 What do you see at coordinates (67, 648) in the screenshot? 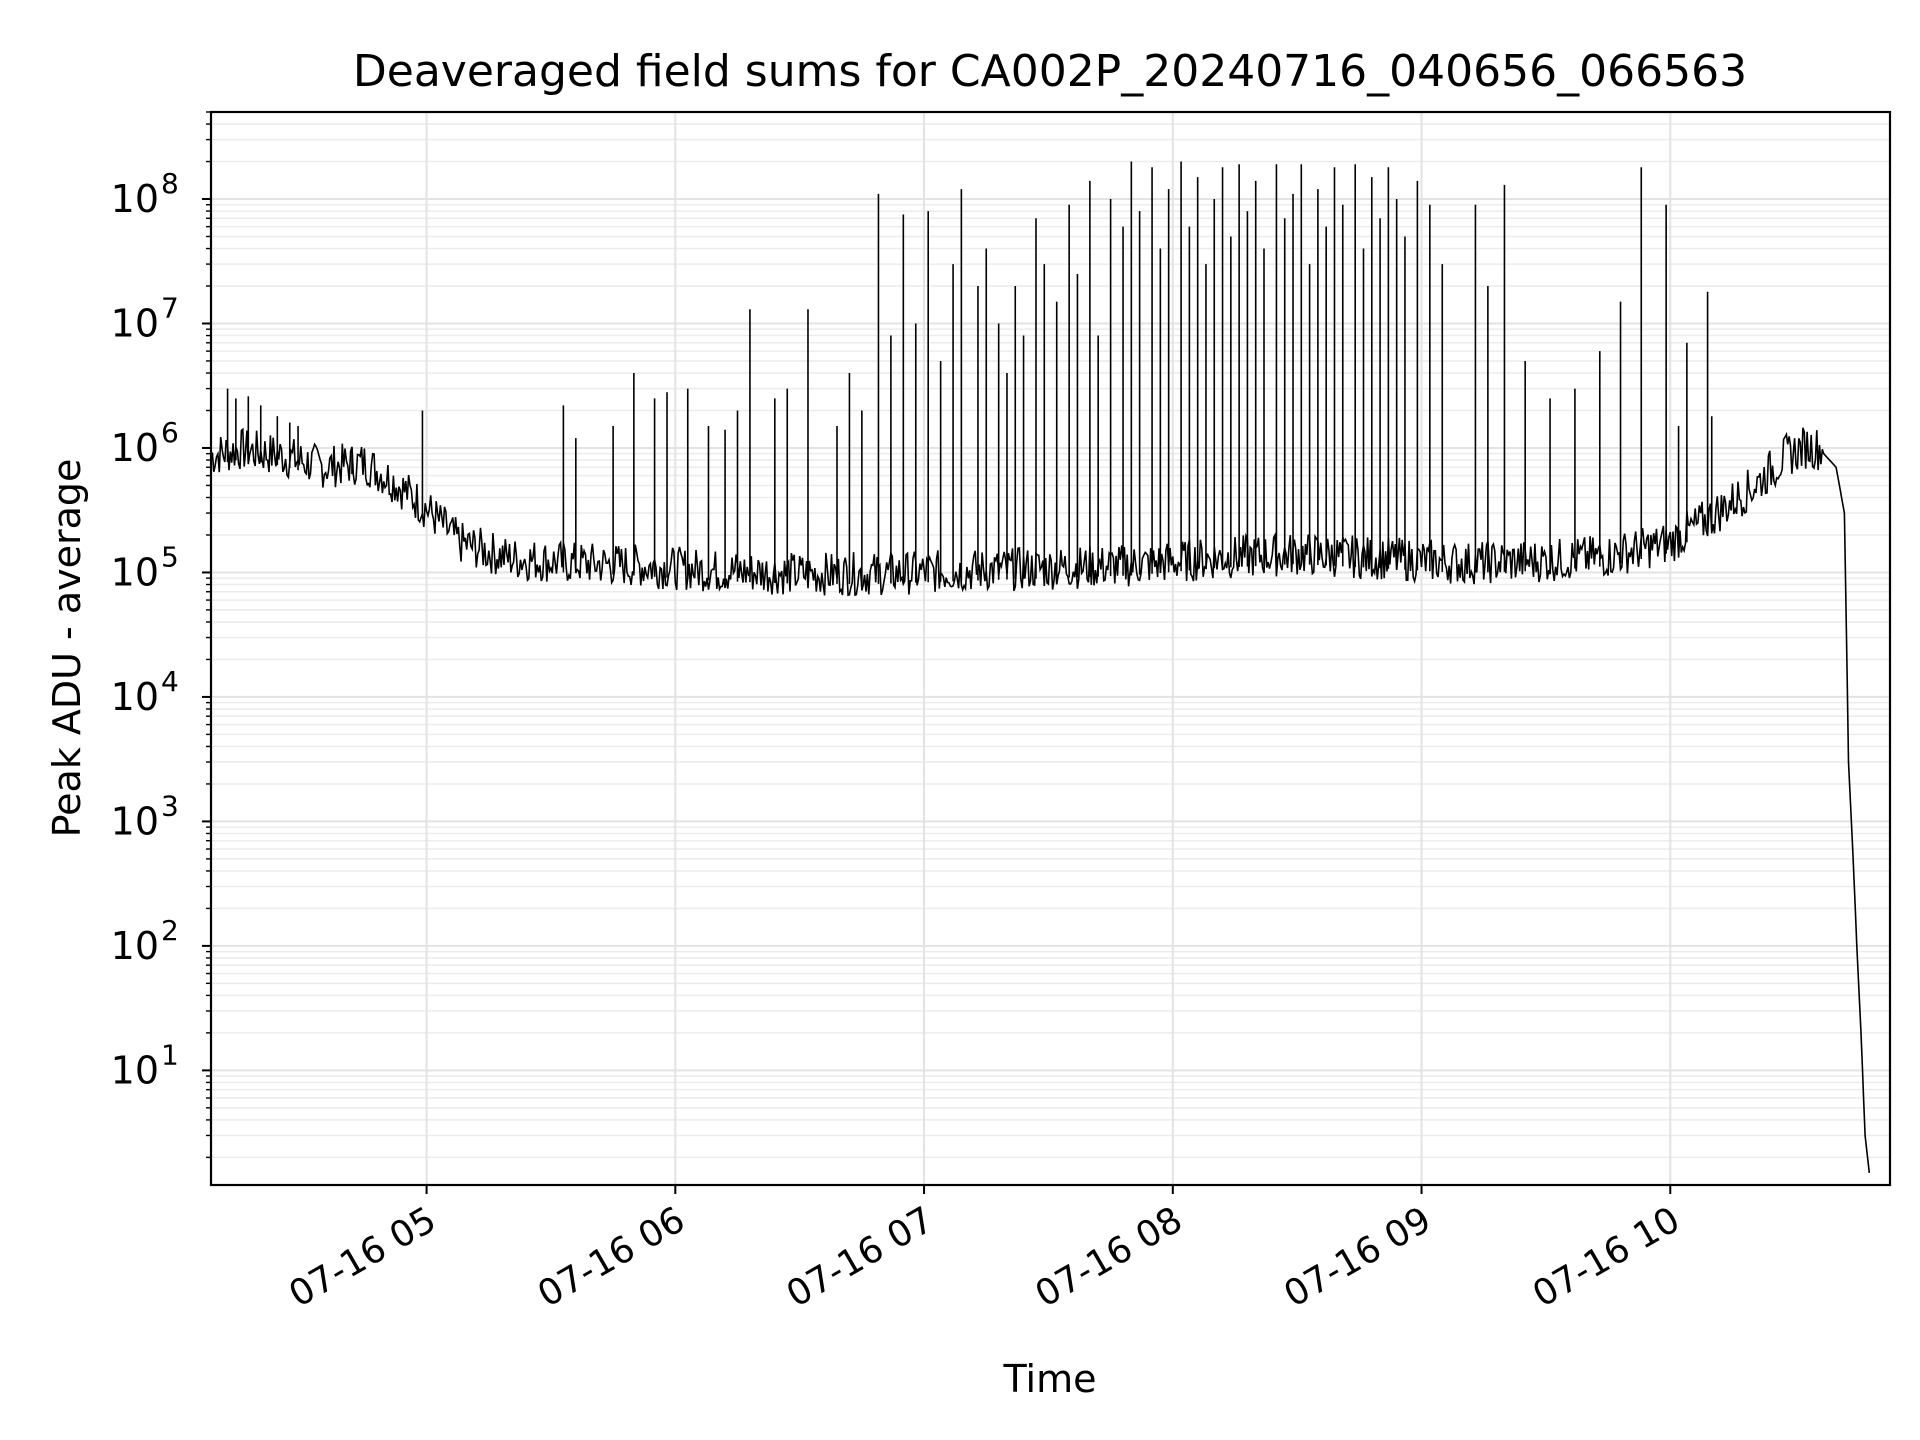
I see `y-axis-label: Peak ADU - average` at bounding box center [67, 648].